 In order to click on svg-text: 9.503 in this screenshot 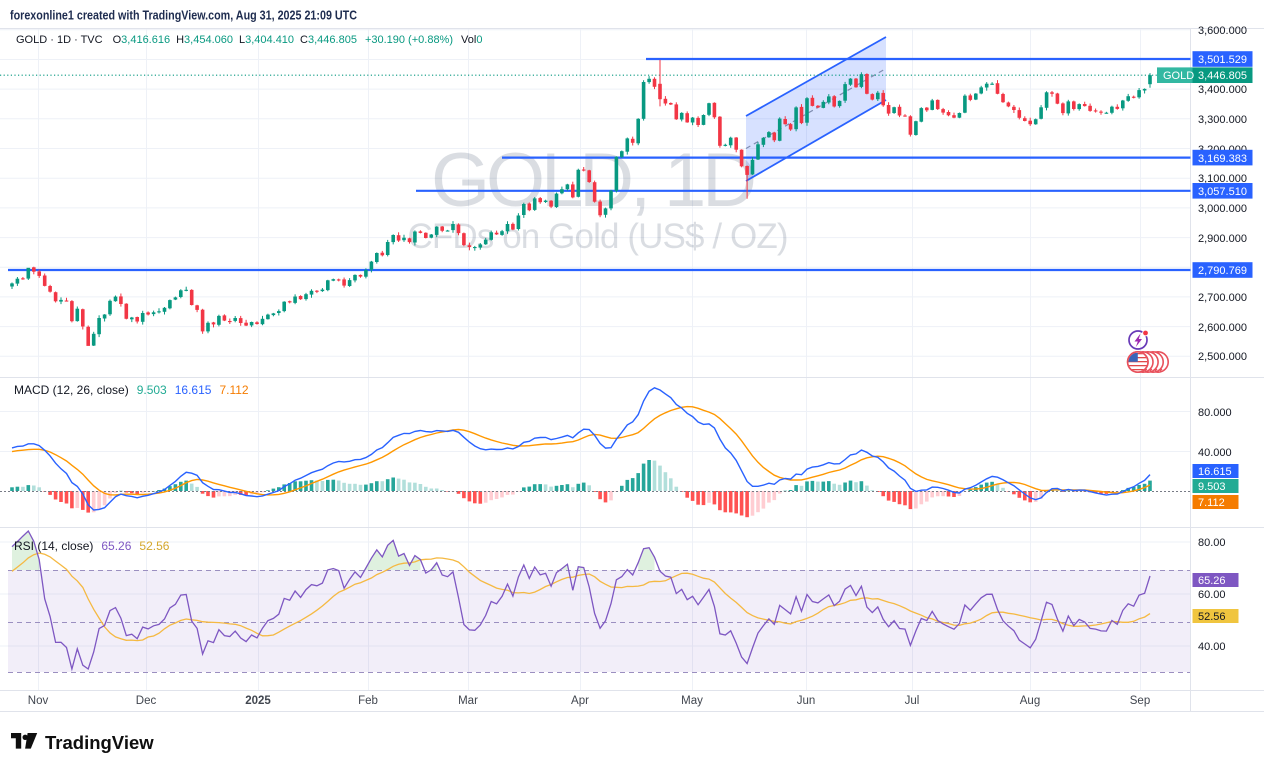, I will do `click(1212, 487)`.